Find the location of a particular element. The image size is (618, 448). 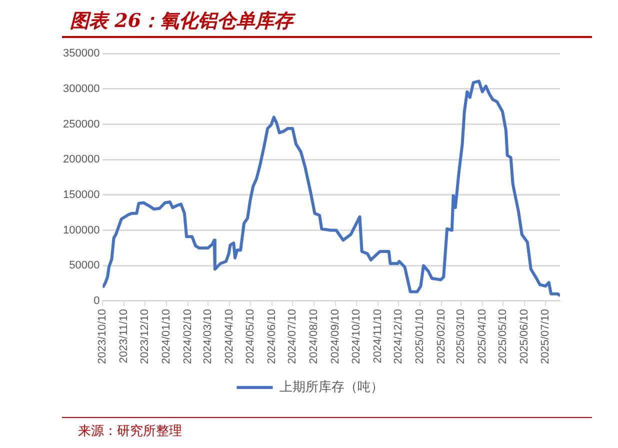

y-tick-label: 150000 is located at coordinates (81, 194).